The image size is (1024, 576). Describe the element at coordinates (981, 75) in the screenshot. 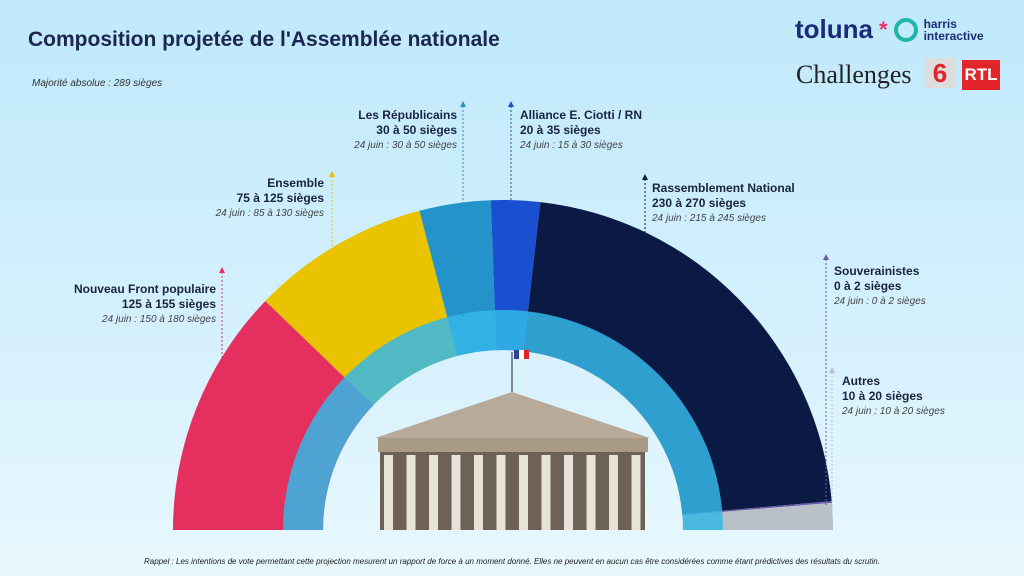

I see `rtl-logo: RTL` at that location.